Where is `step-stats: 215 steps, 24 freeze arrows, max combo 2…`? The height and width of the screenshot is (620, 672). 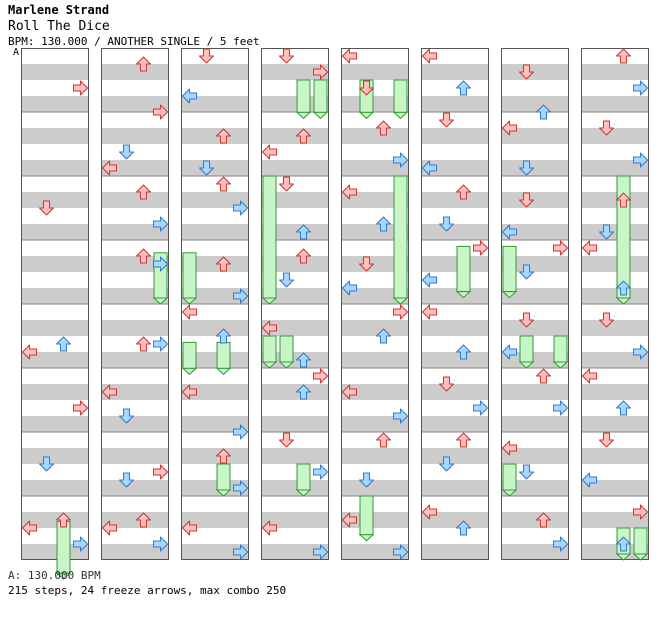
step-stats: 215 steps, 24 freeze arrows, max combo 2… is located at coordinates (147, 590).